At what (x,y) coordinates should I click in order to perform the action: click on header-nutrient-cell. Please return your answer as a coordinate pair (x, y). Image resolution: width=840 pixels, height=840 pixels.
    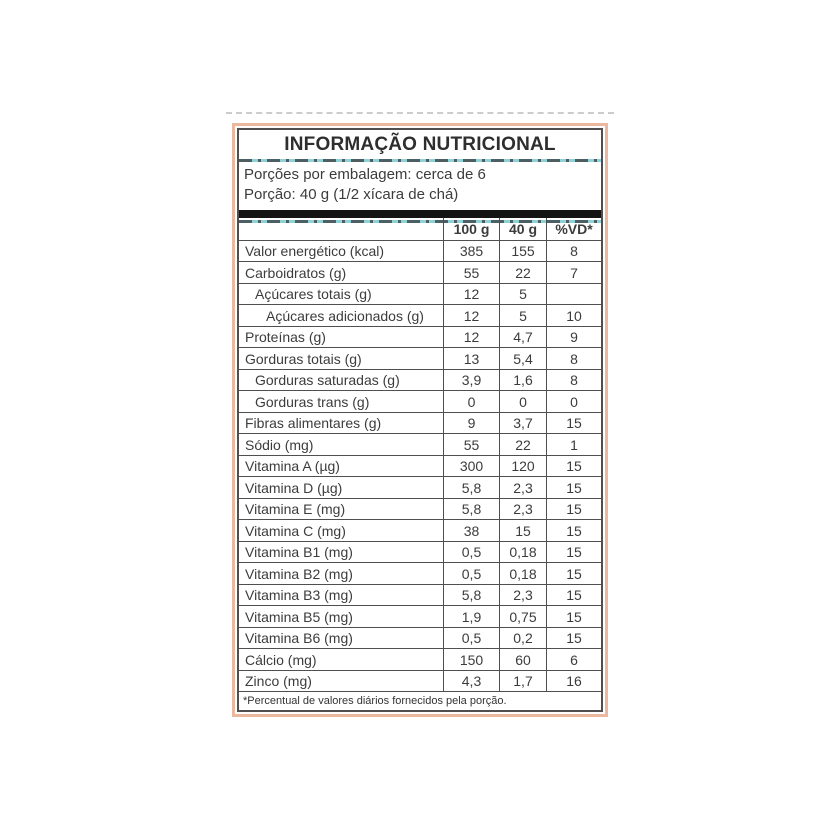
    Looking at the image, I should click on (341, 229).